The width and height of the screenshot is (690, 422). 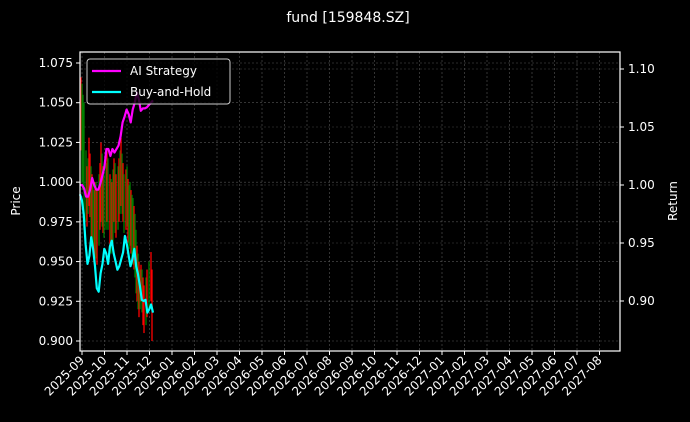 I want to click on y-axis-right: 0.90 0.95 1.00 1.05 1.10, so click(x=637, y=185).